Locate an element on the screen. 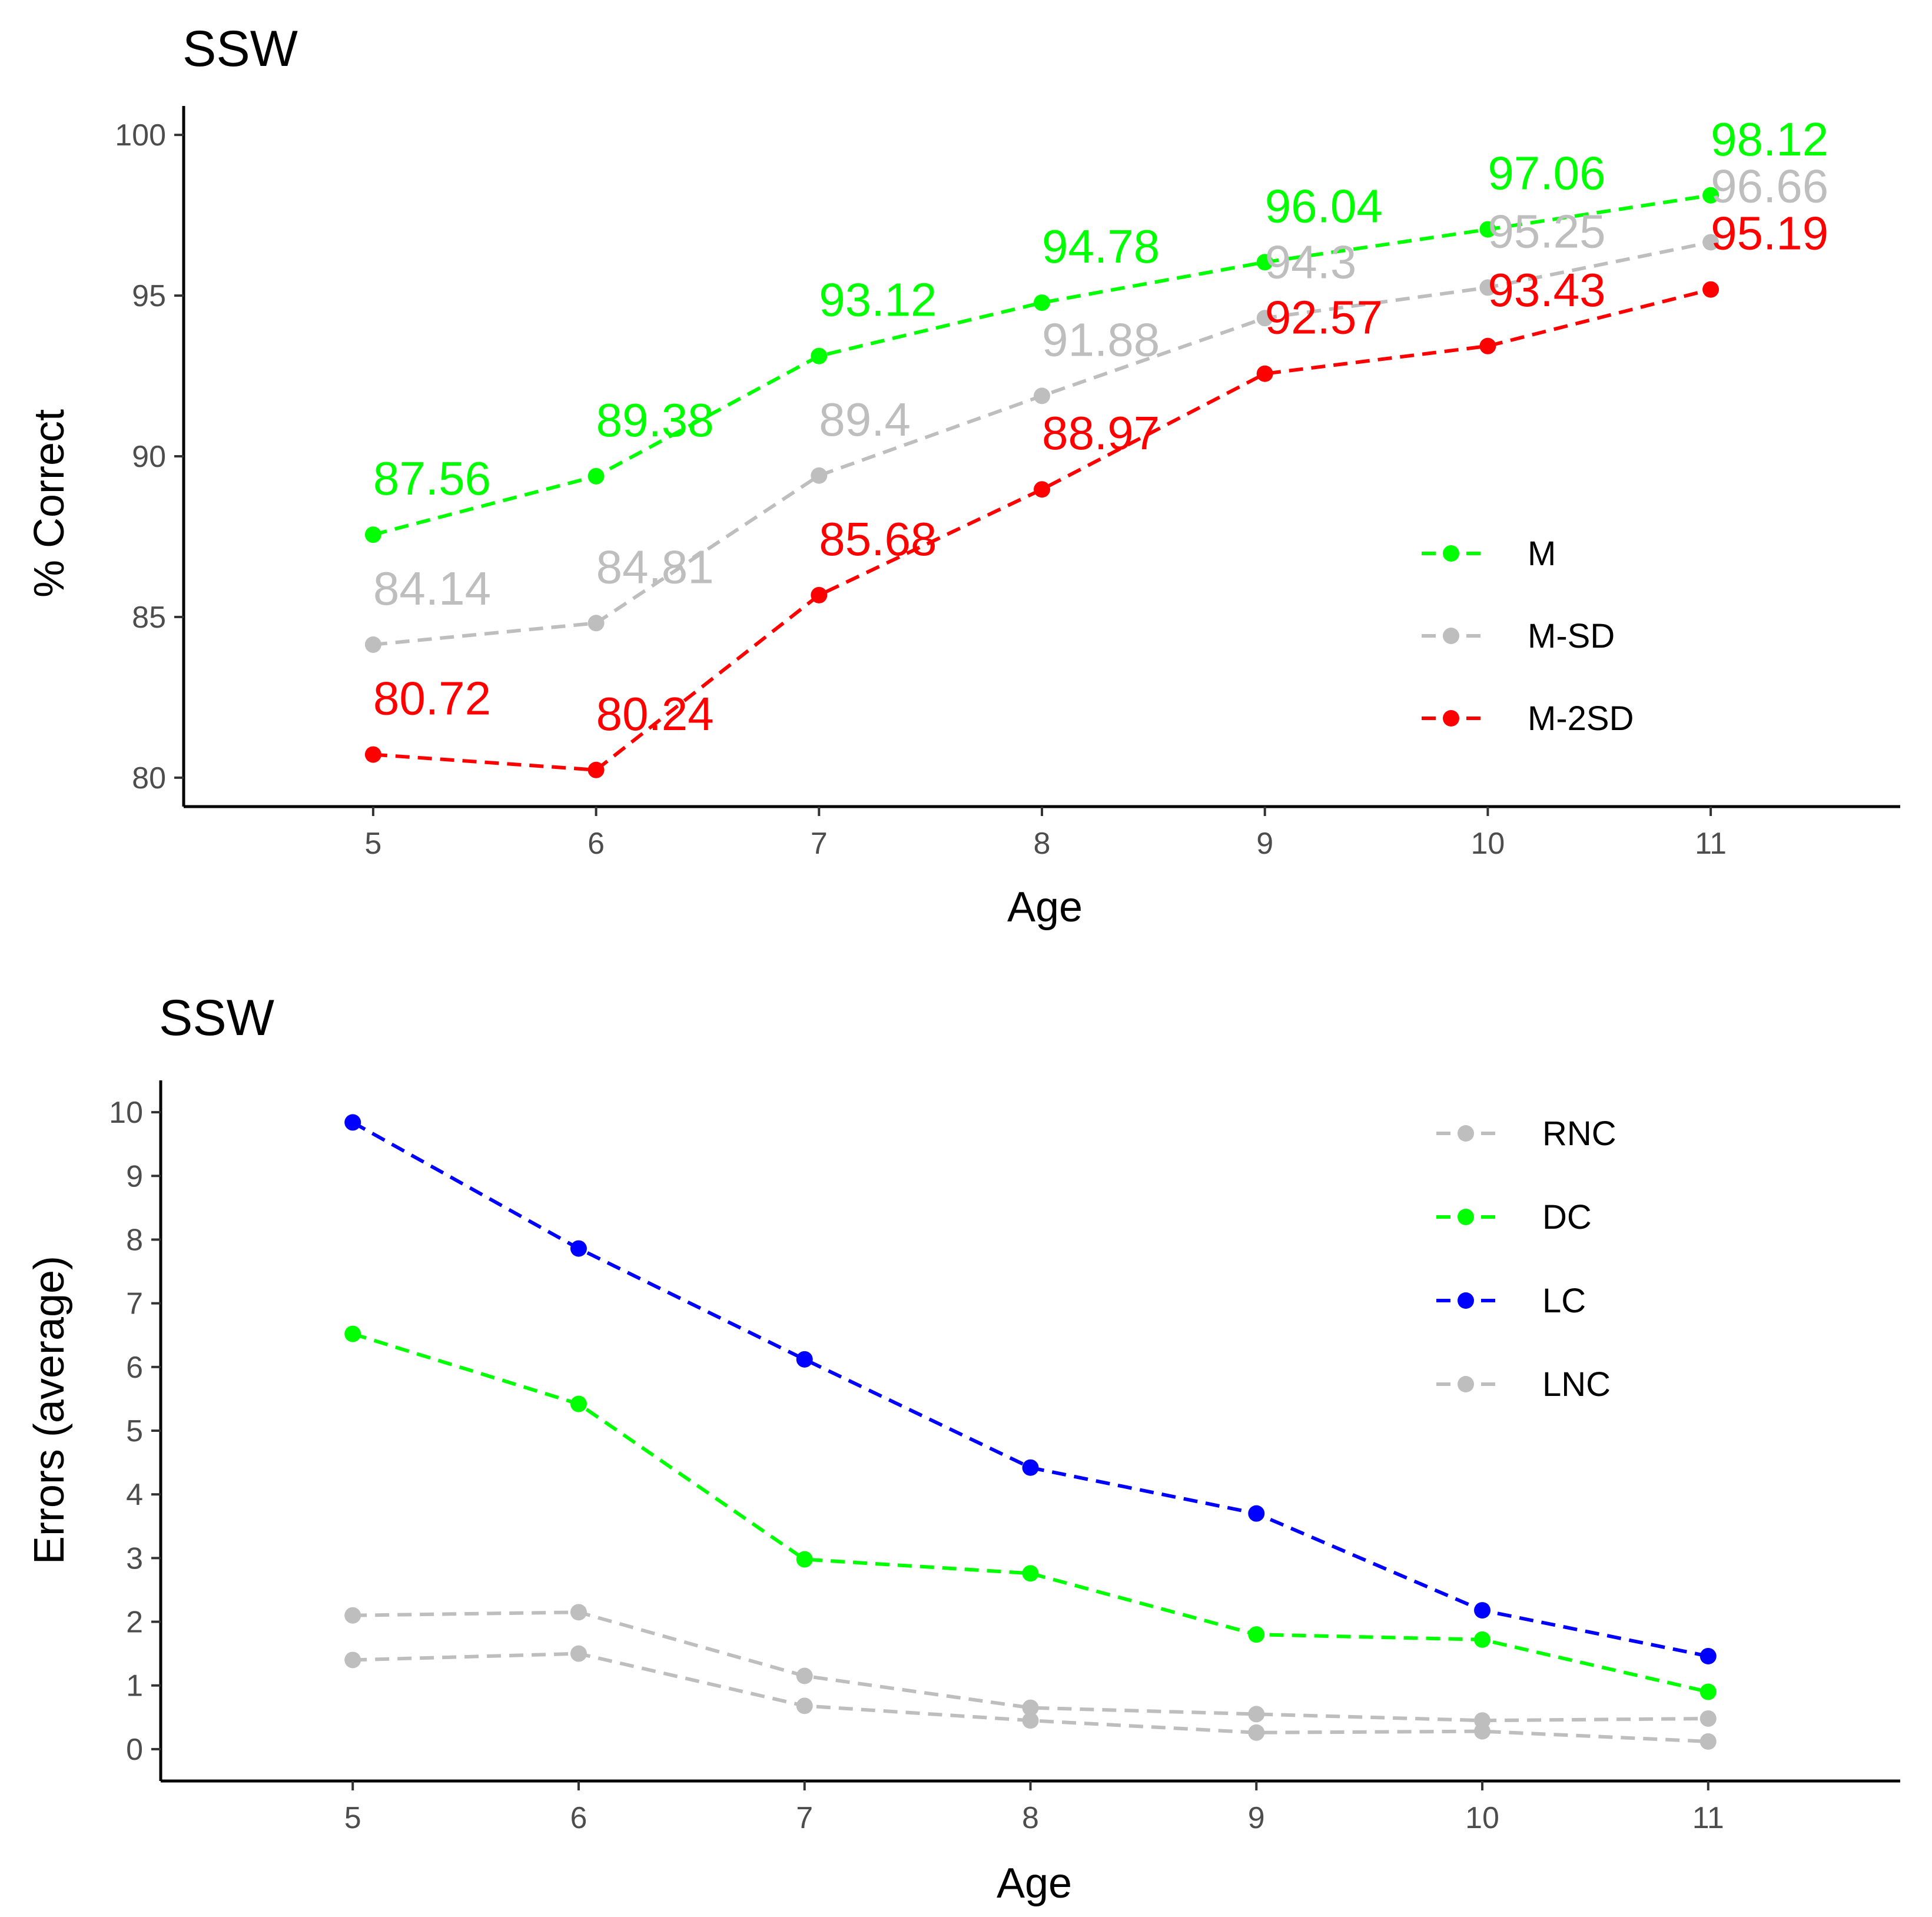  data-label-m-2sd: 80.24 is located at coordinates (655, 714).